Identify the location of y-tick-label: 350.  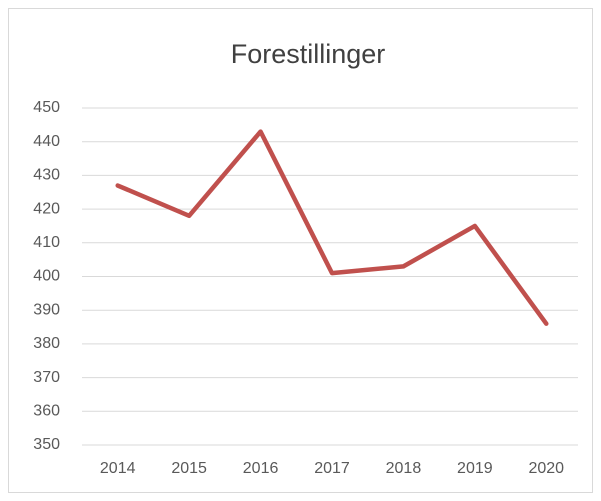
(46, 444).